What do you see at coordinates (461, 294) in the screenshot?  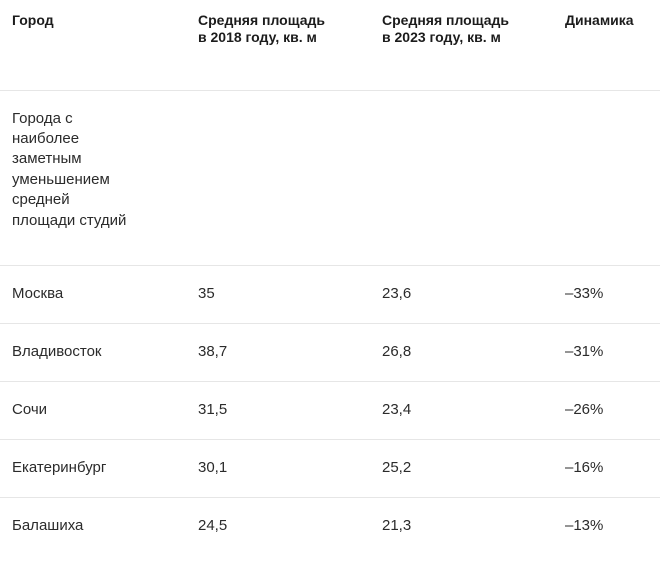 I see `area-2023-cell: 23,6` at bounding box center [461, 294].